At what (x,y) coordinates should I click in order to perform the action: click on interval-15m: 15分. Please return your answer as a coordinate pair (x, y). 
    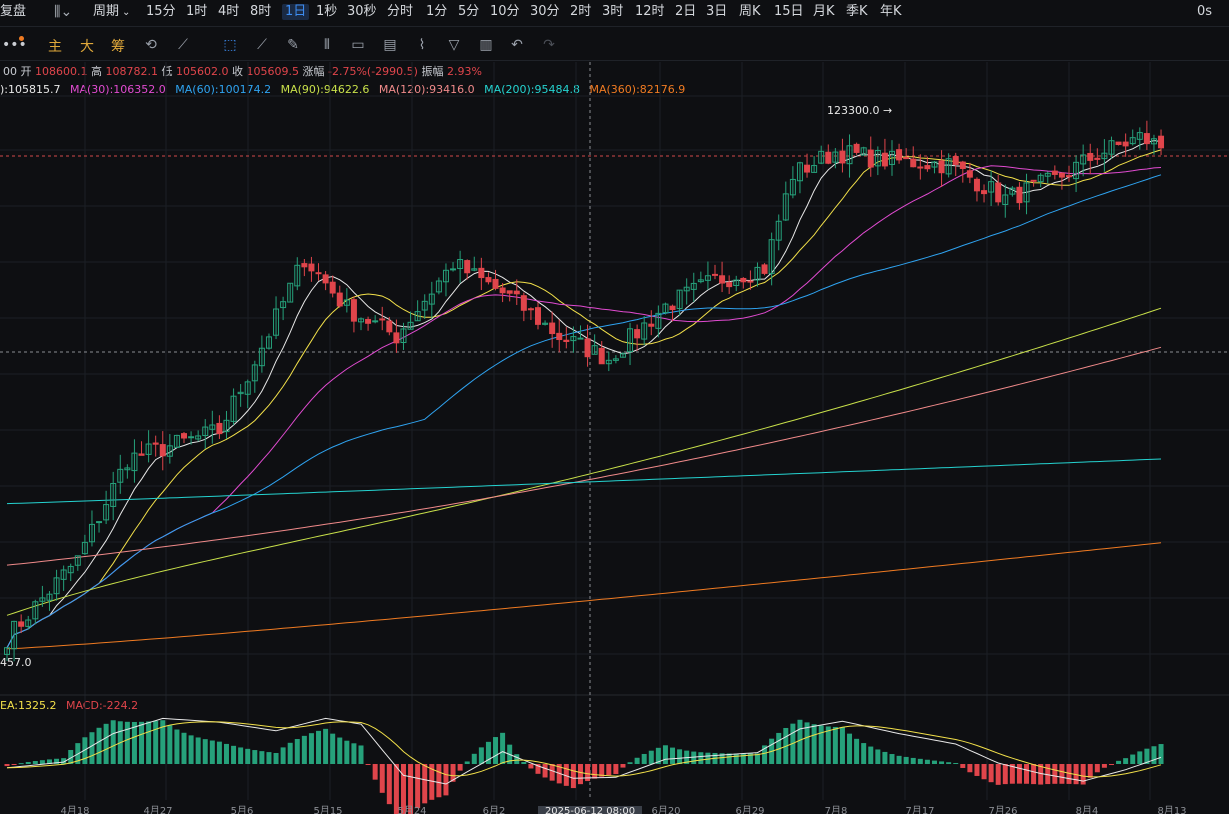
    Looking at the image, I should click on (161, 11).